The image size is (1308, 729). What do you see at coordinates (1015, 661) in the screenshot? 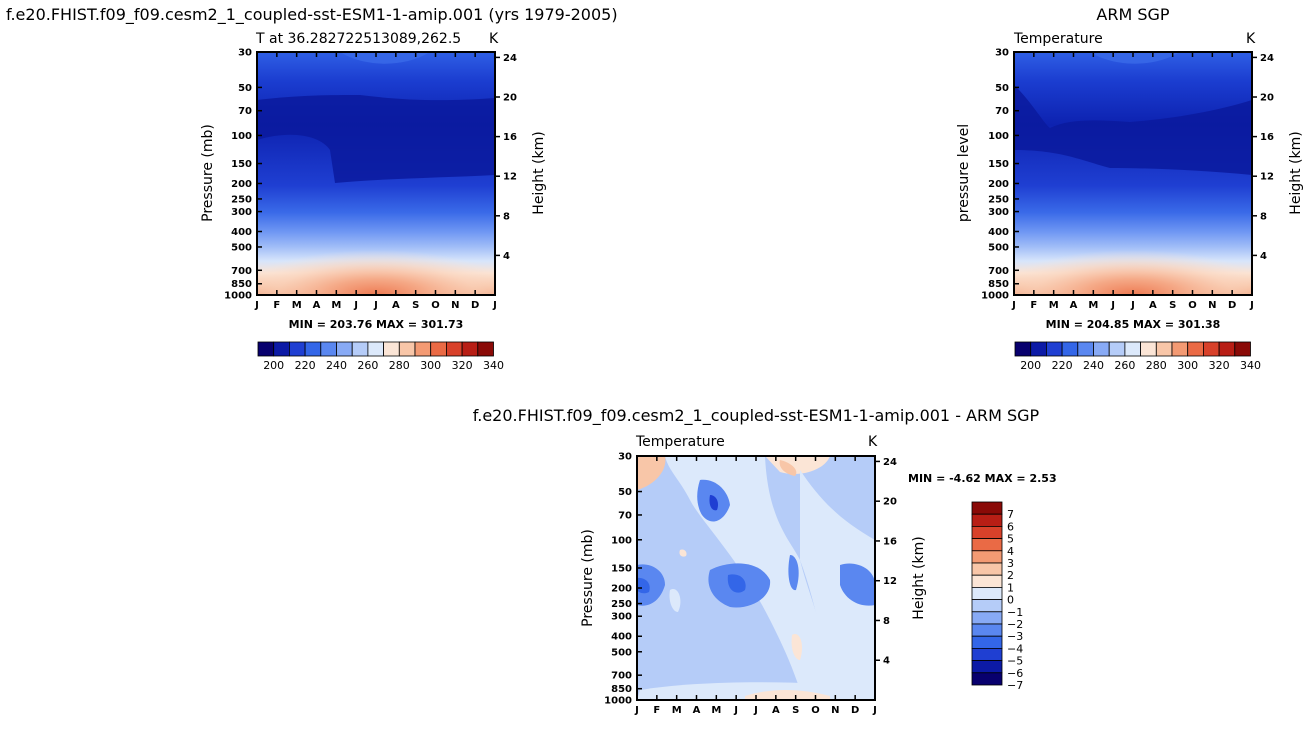
I see `colorbar-label: −5` at bounding box center [1015, 661].